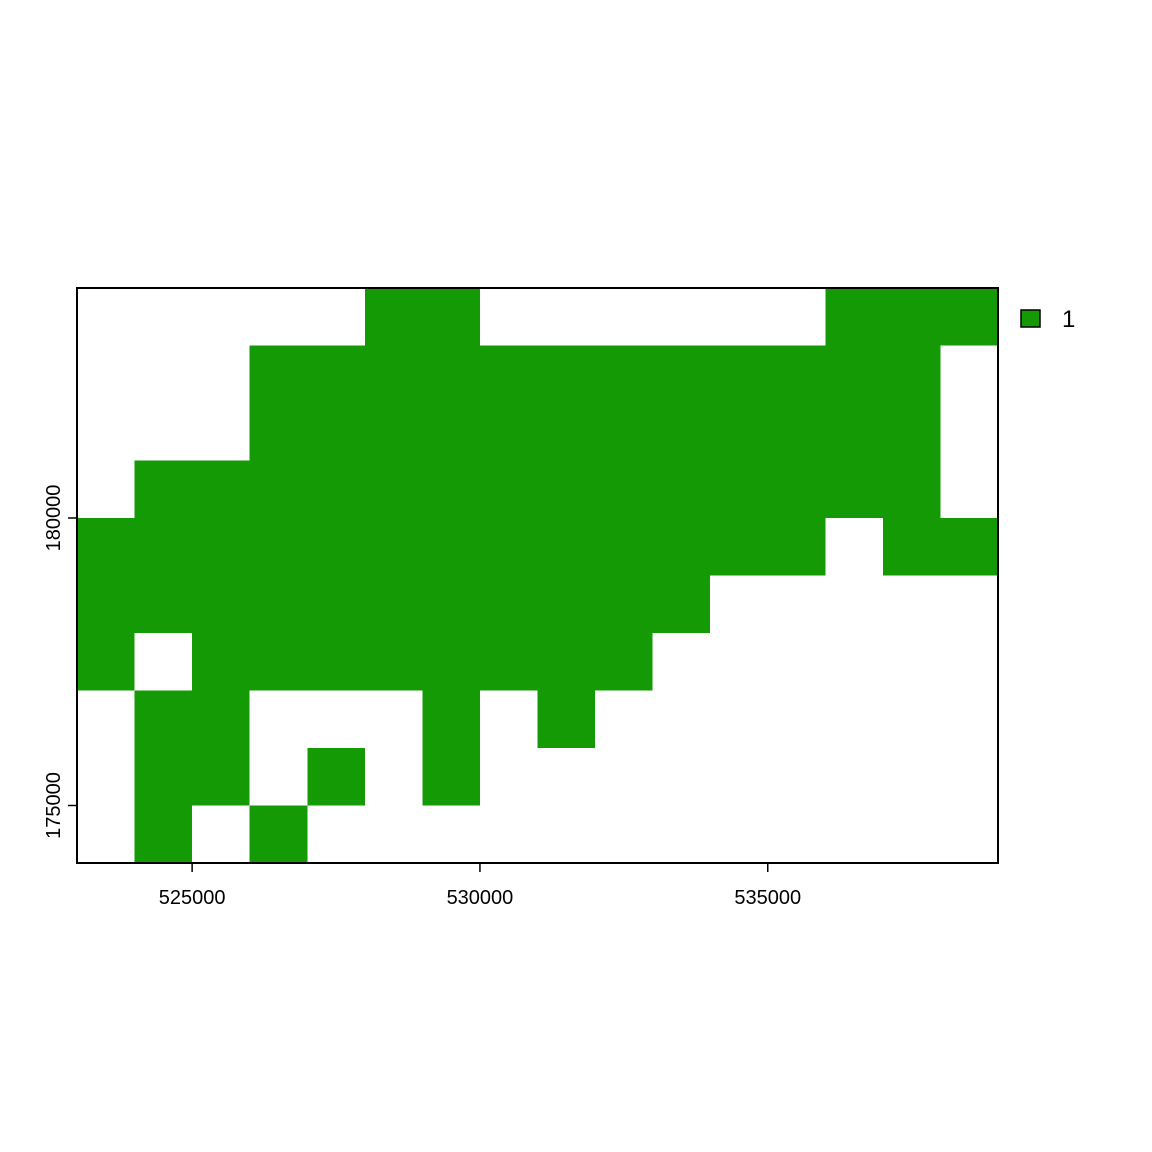 This screenshot has height=1152, width=1152. What do you see at coordinates (192, 898) in the screenshot?
I see `x-tick-label: 525000` at bounding box center [192, 898].